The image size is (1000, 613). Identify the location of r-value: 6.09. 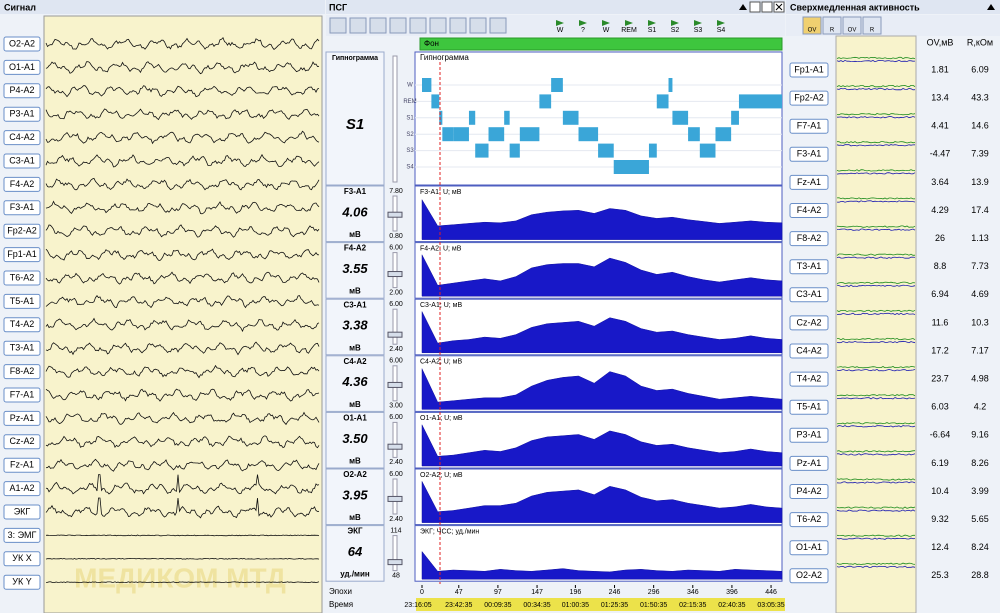
(980, 69).